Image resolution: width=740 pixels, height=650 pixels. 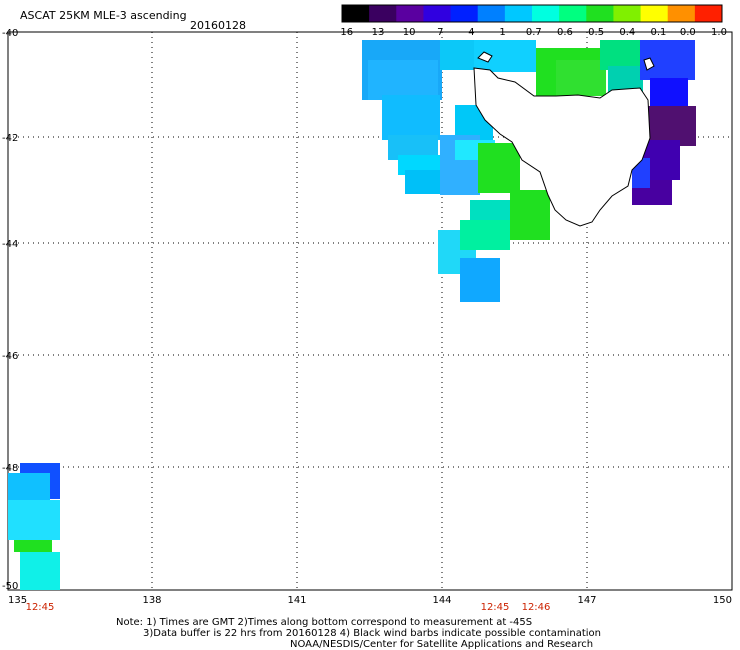 I want to click on time-labels: 12:45 12:45 12:46, so click(x=288, y=607).